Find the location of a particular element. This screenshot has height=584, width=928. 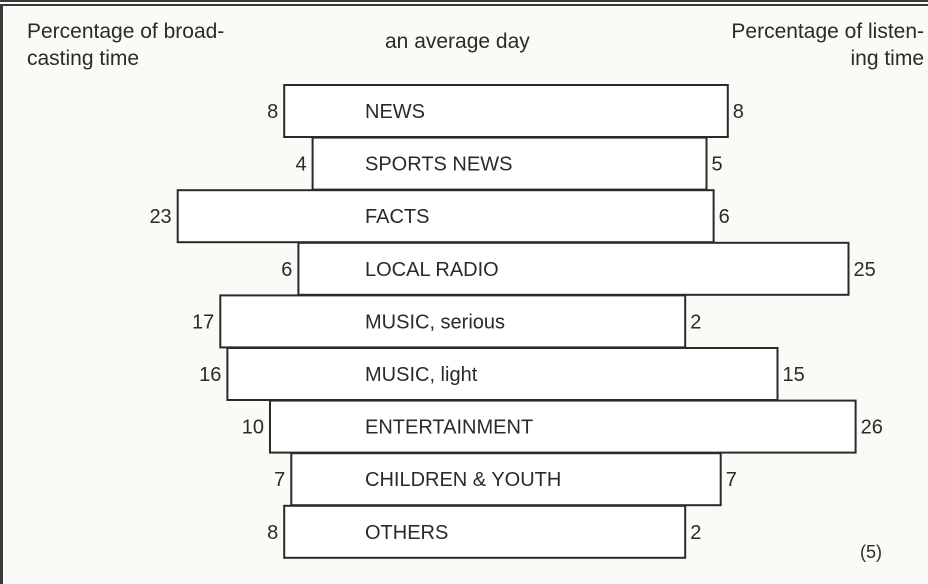

listening-value-music-serious: 2 is located at coordinates (695, 322).